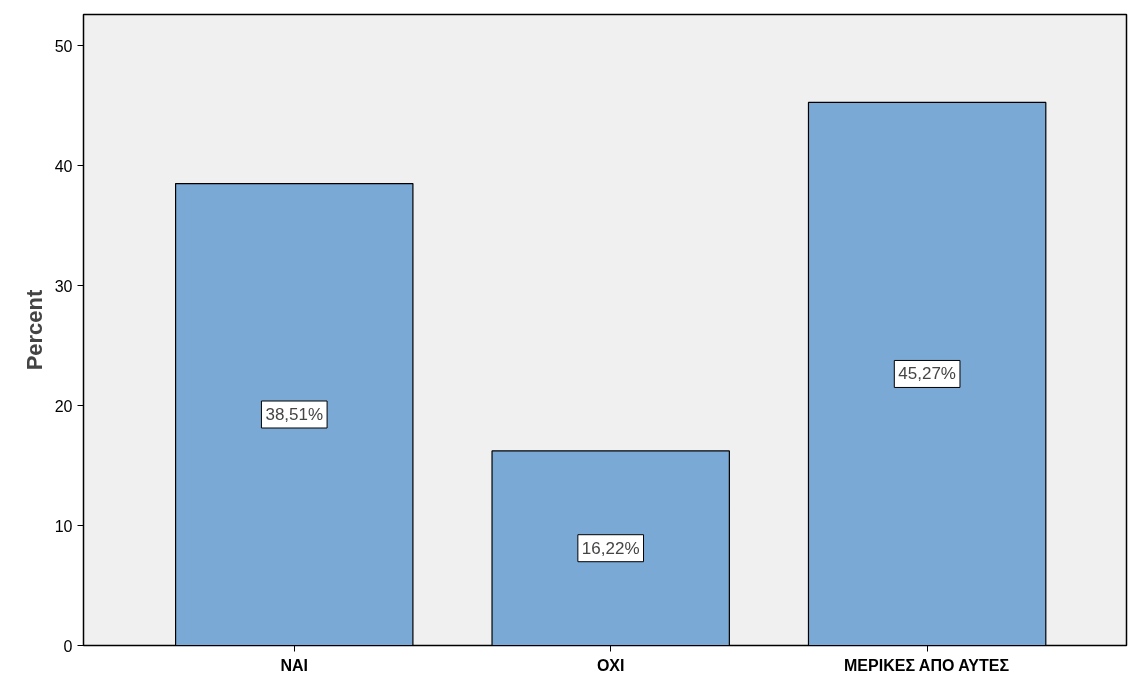  Describe the element at coordinates (294, 415) in the screenshot. I see `data-label: 38,51%` at that location.